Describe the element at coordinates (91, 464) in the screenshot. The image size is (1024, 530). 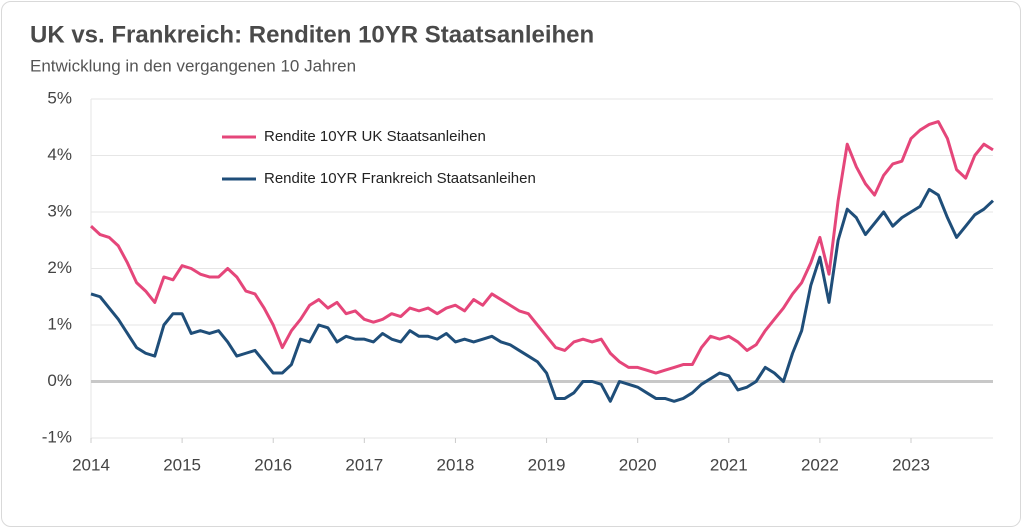
I see `x-tick-label: 2014` at that location.